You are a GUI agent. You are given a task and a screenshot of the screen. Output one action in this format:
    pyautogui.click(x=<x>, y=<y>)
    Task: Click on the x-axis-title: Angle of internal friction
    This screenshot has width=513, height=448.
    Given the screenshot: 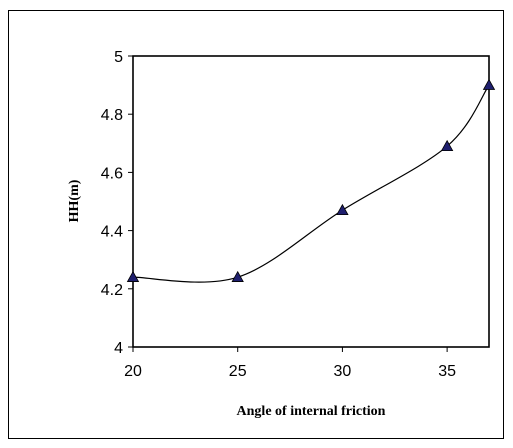 What is the action you would take?
    pyautogui.click(x=311, y=411)
    